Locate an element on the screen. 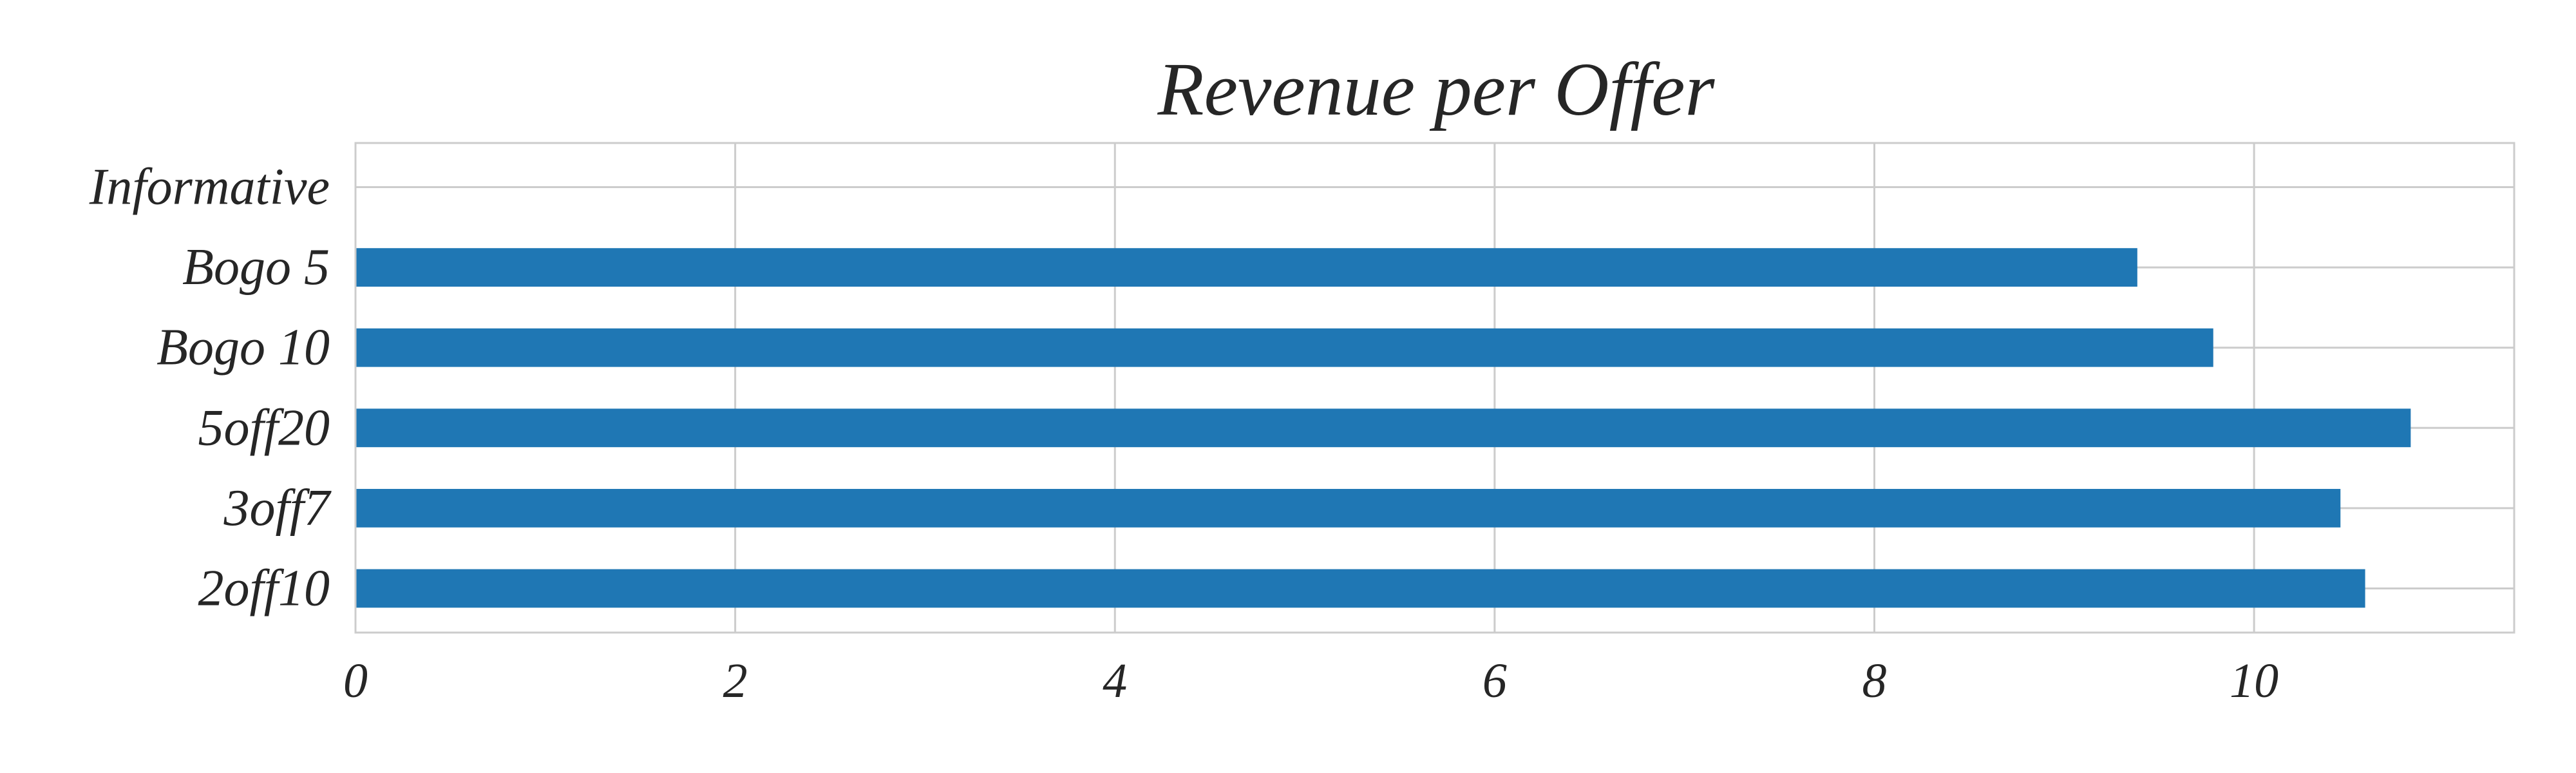  y-tick-label: 5off20 is located at coordinates (264, 427).